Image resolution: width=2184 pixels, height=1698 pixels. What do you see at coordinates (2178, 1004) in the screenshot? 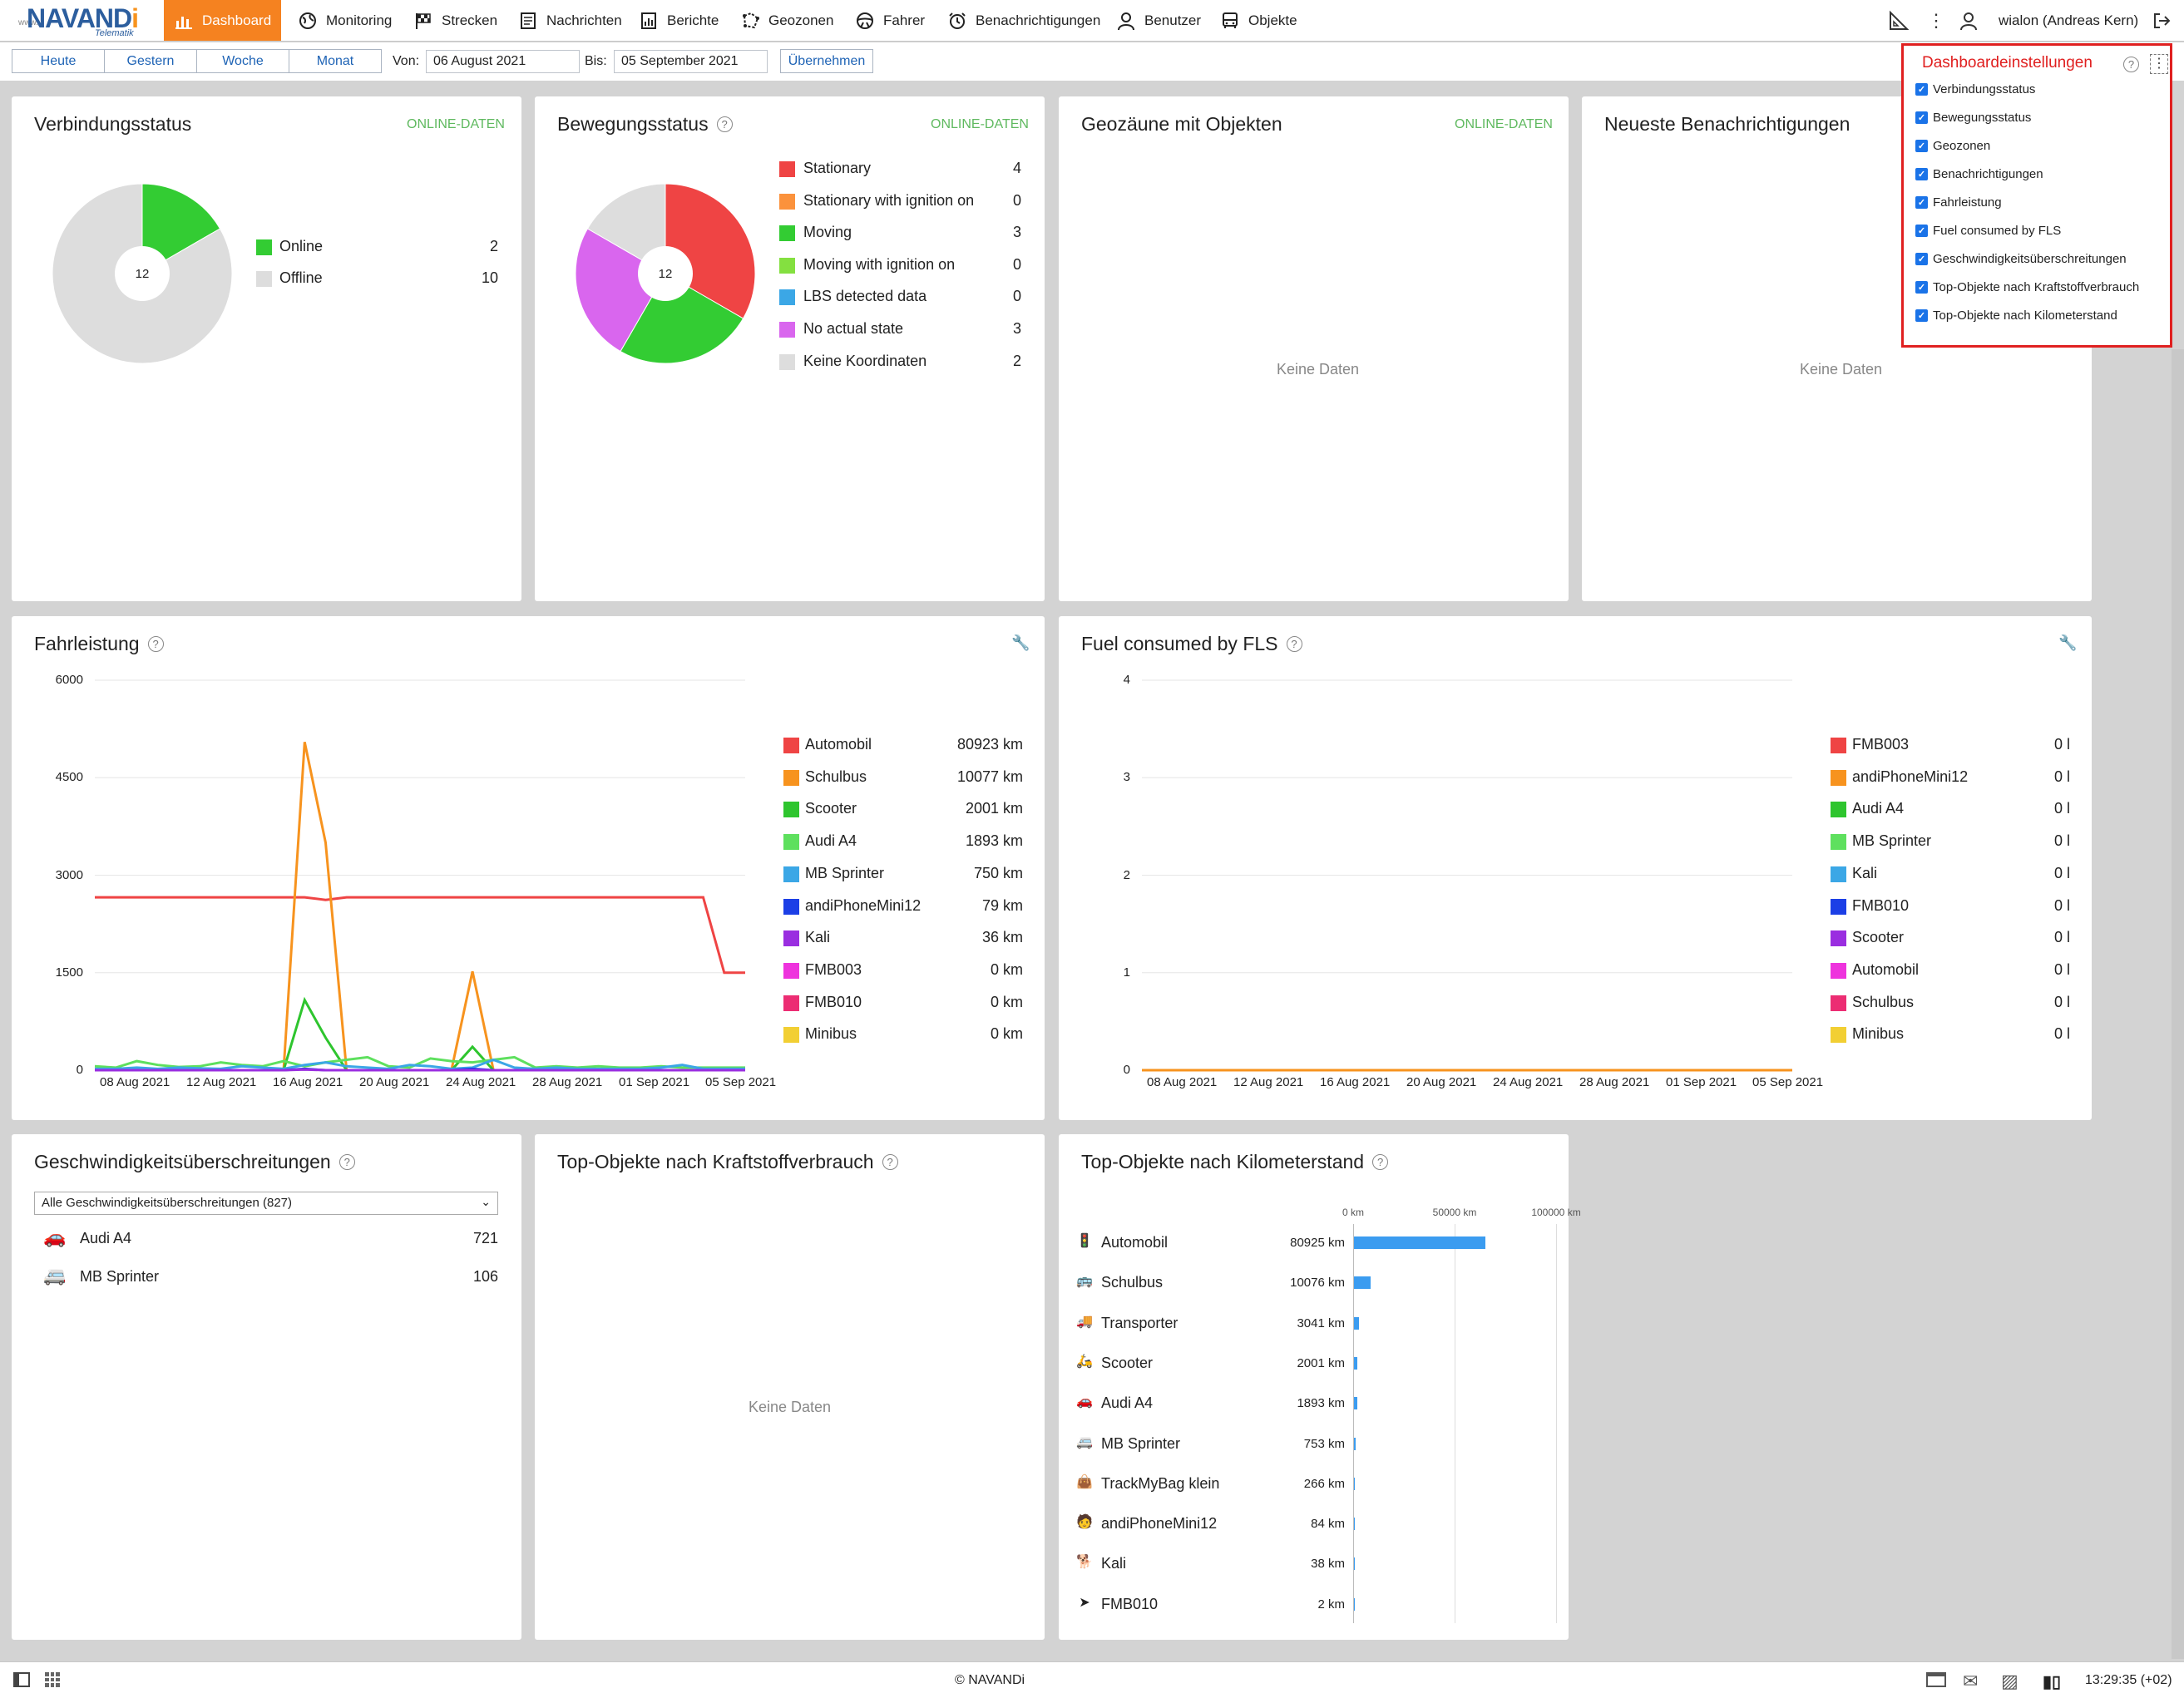
I see `right-scrollbar` at bounding box center [2178, 1004].